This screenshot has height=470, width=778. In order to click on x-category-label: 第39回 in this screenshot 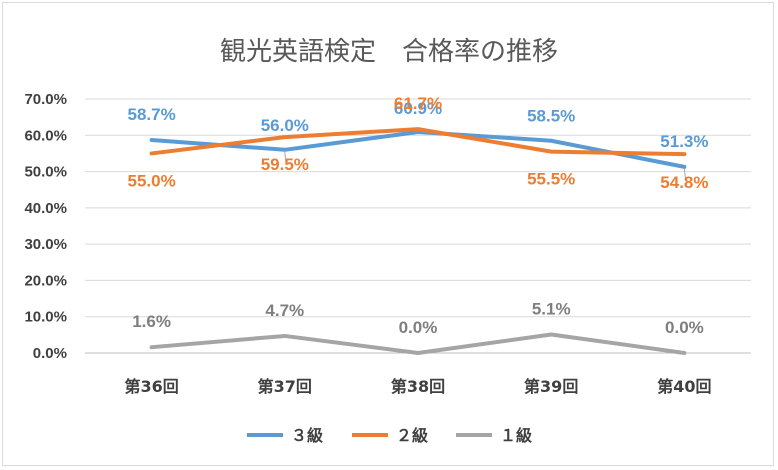, I will do `click(551, 386)`.